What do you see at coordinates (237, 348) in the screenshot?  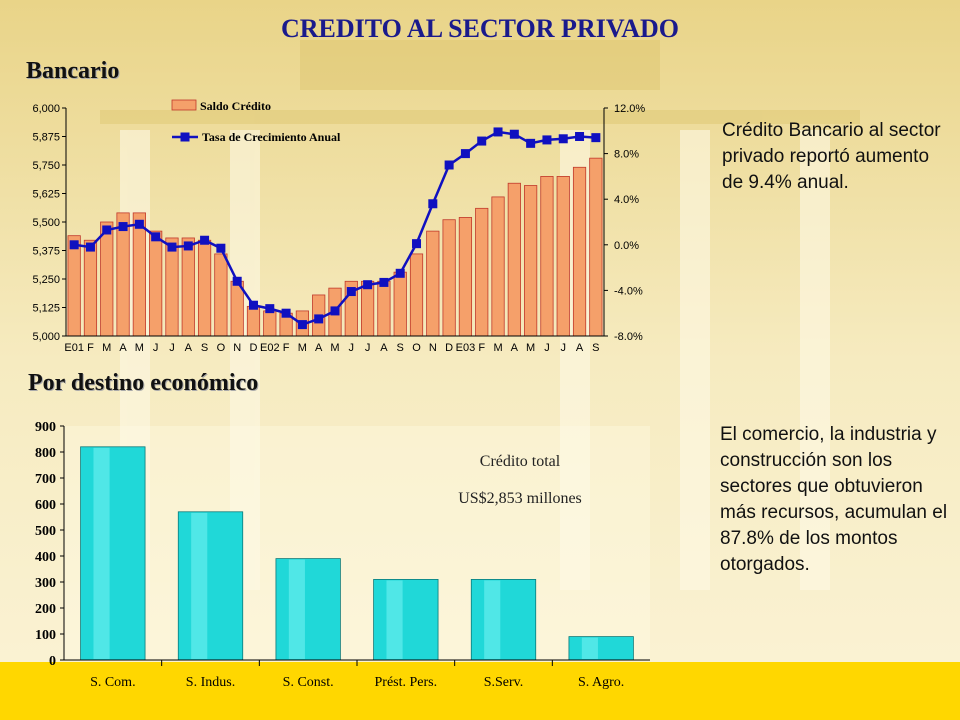 I see `x-tick-label: N` at bounding box center [237, 348].